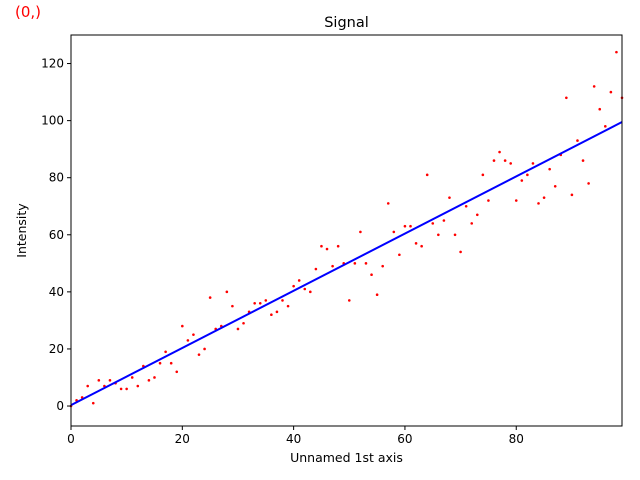  I want to click on x-axis-ticks: 0 20 40 60 80, so click(295, 436).